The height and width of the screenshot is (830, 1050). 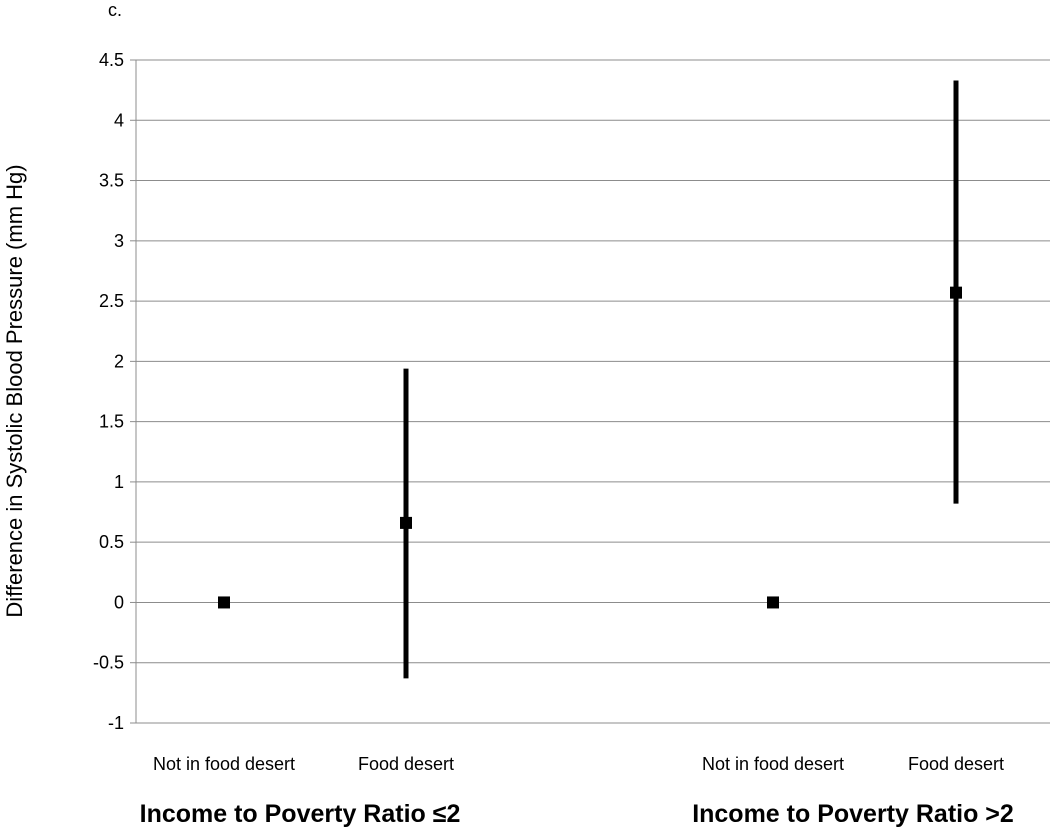 I want to click on group-label: Income to Poverty Ratio >2, so click(x=853, y=814).